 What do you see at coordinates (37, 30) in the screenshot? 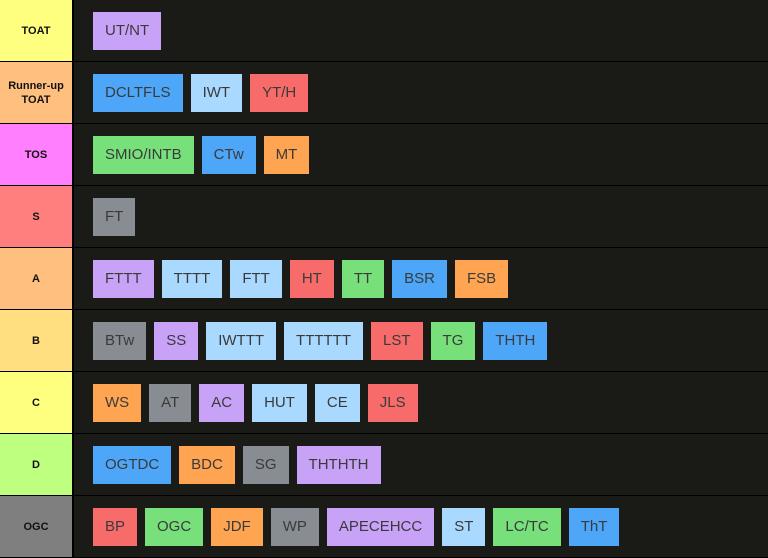
I see `tier-label: TOAT` at bounding box center [37, 30].